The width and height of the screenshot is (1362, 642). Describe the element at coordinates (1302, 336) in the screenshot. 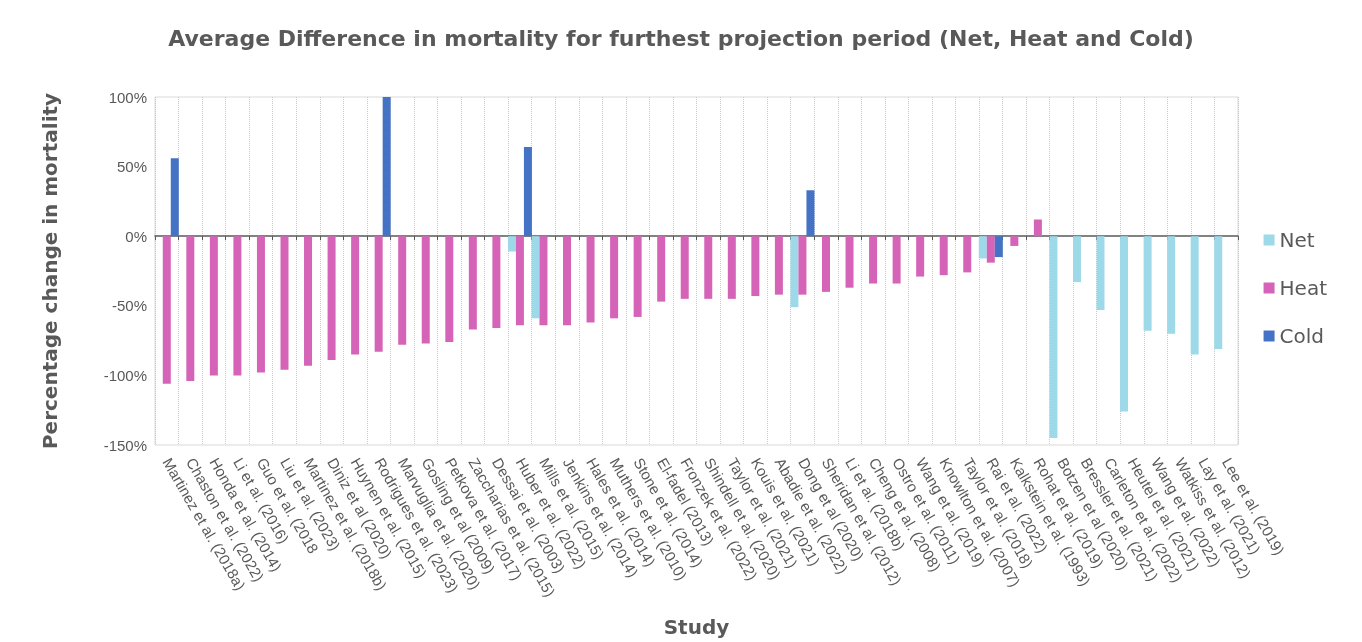

I see `legend-label: Cold` at that location.